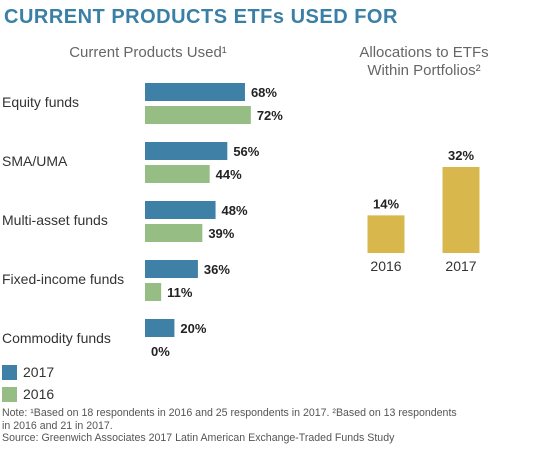 Image resolution: width=551 pixels, height=459 pixels. Describe the element at coordinates (198, 115) in the screenshot. I see `bar-equity-funds-2016` at that location.